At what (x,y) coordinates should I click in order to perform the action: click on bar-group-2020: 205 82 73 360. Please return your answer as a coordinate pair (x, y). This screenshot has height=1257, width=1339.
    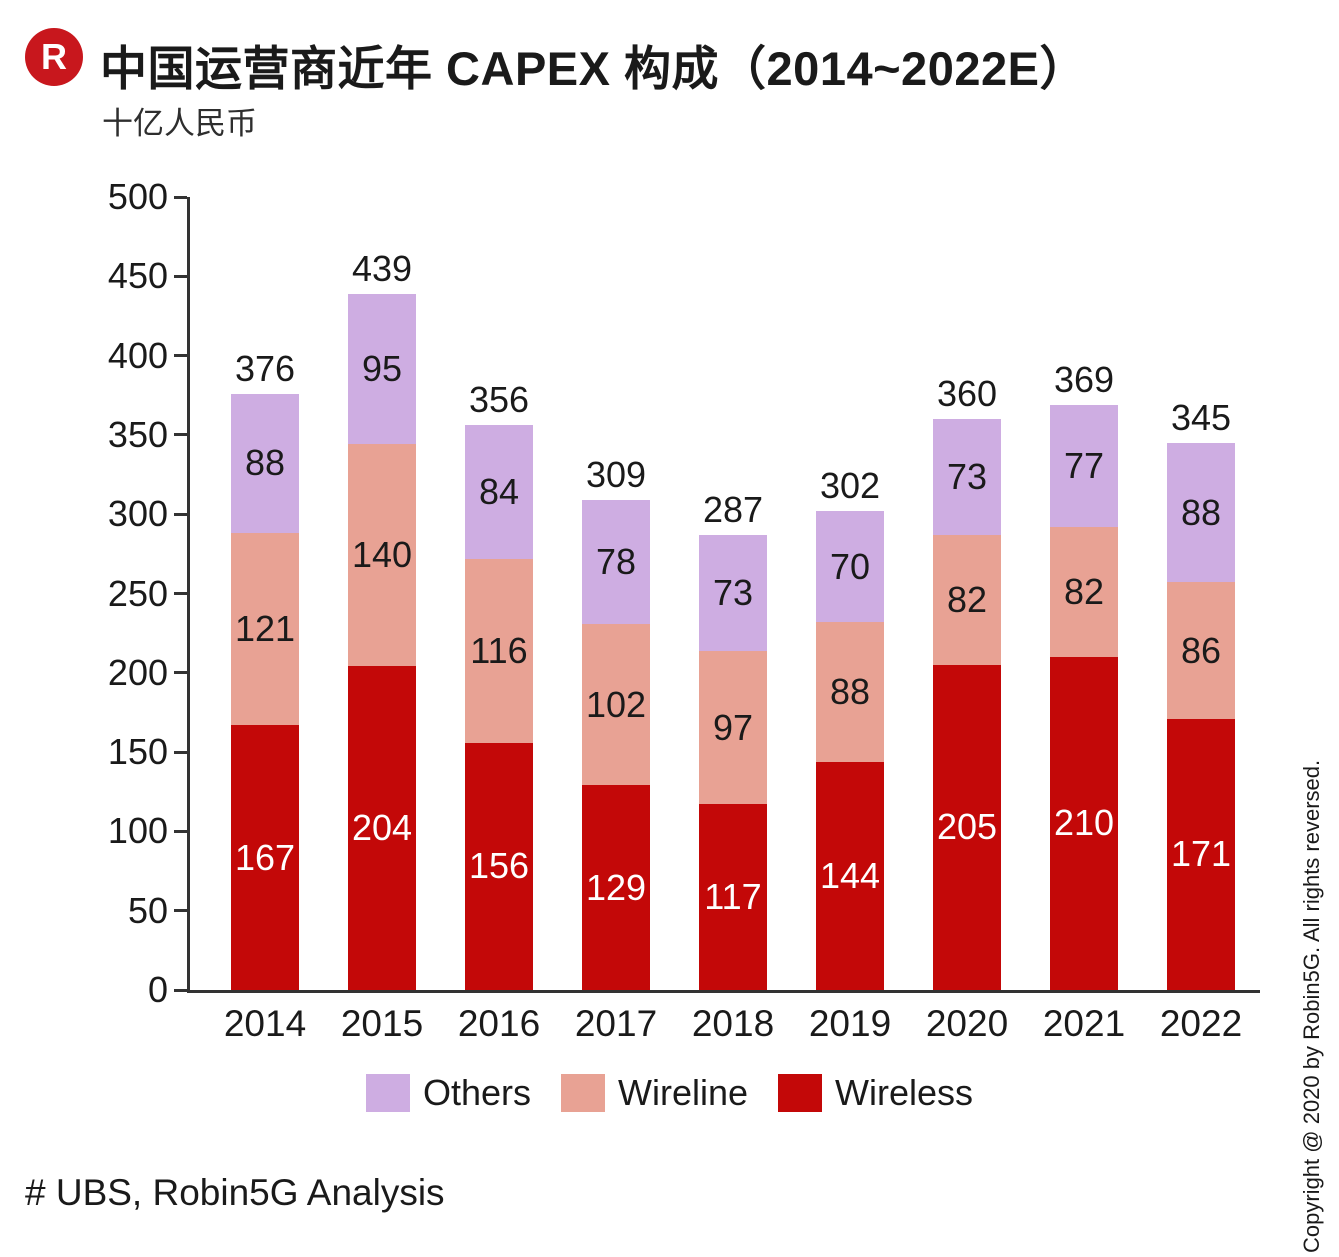
    Looking at the image, I should click on (967, 682).